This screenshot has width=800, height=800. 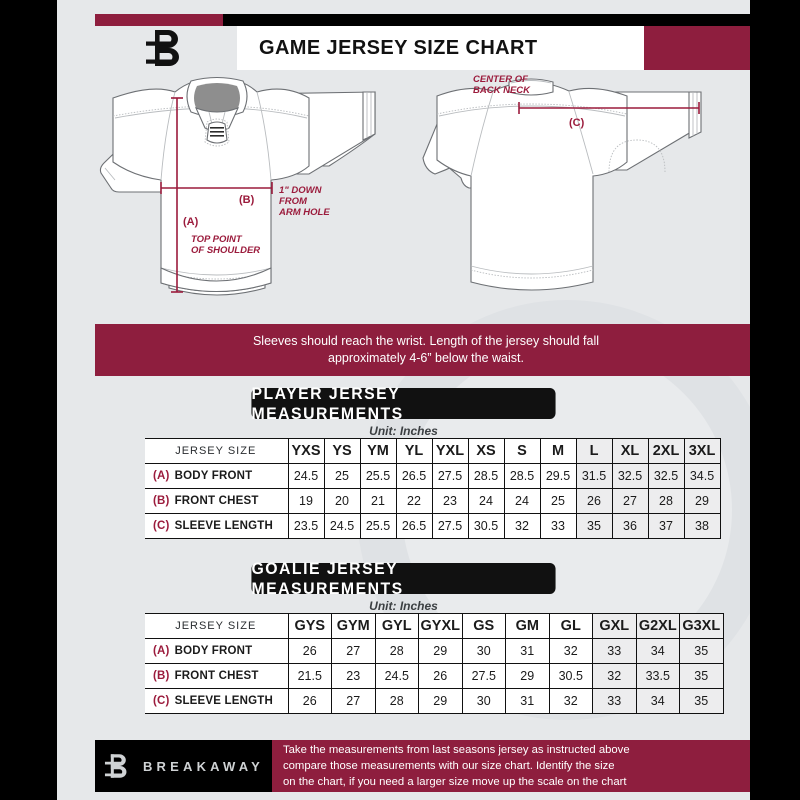 What do you see at coordinates (702, 451) in the screenshot?
I see `column-header-3xl: 3XL` at bounding box center [702, 451].